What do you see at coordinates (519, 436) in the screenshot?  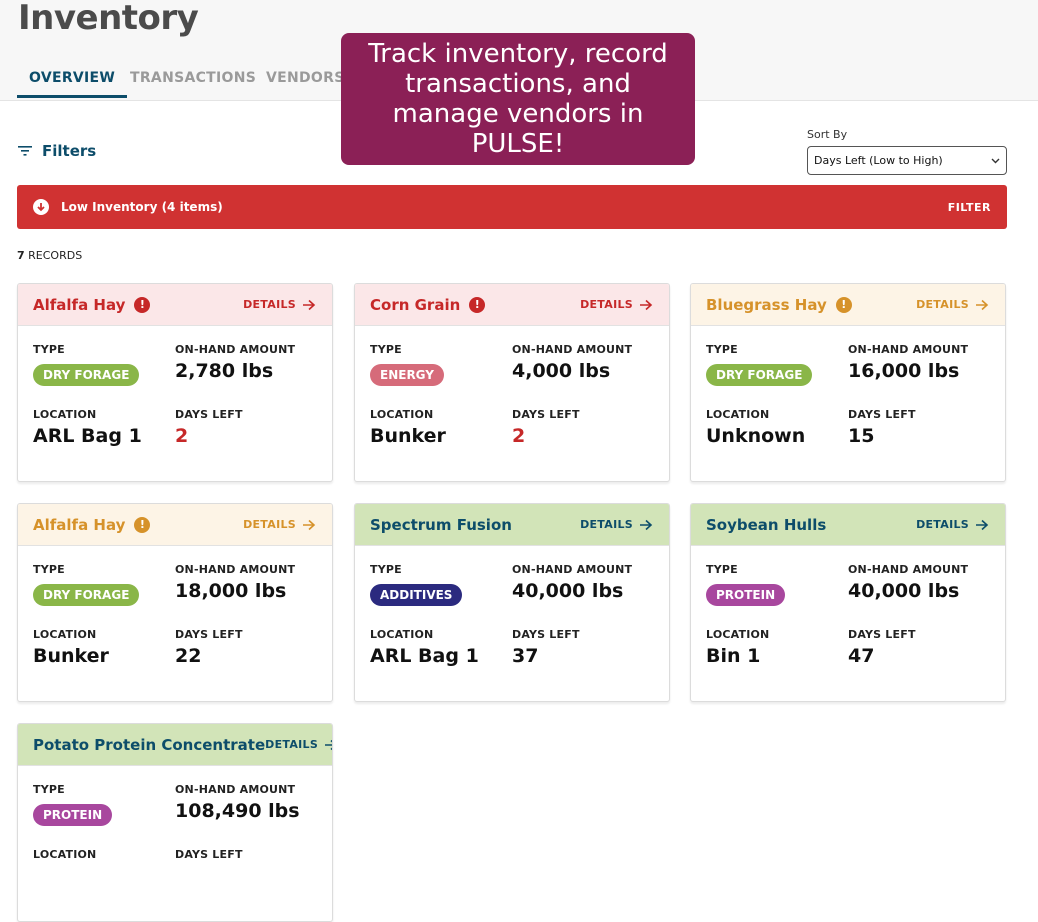 I see `days-left-value: 2` at bounding box center [519, 436].